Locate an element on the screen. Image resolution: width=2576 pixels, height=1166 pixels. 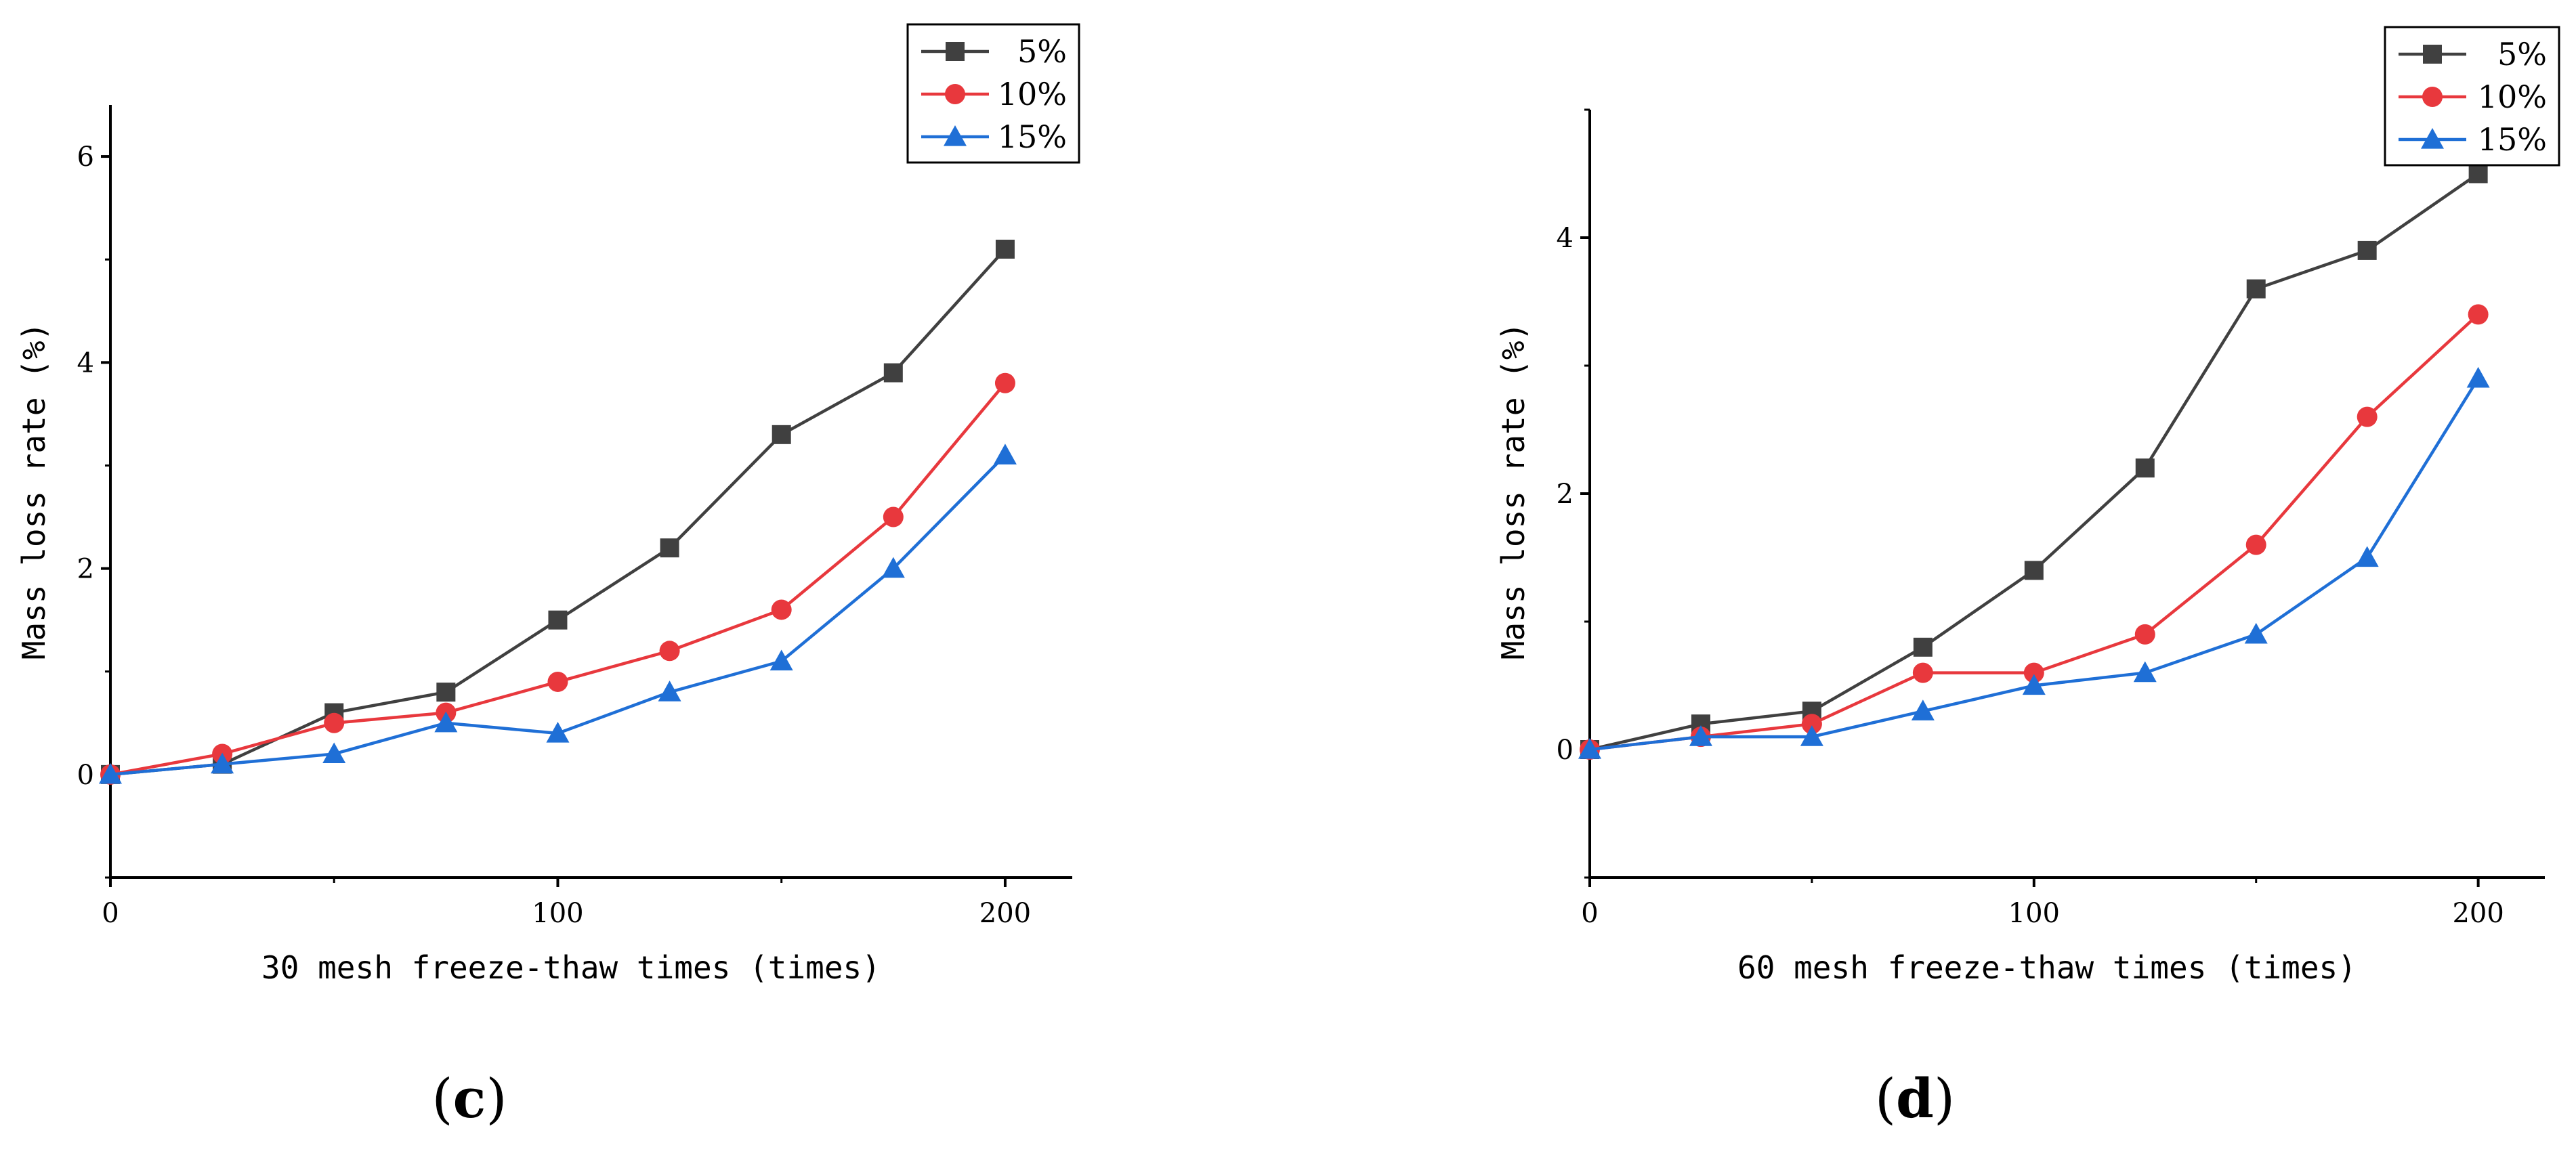
panel-label: (c) is located at coordinates (469, 1098).